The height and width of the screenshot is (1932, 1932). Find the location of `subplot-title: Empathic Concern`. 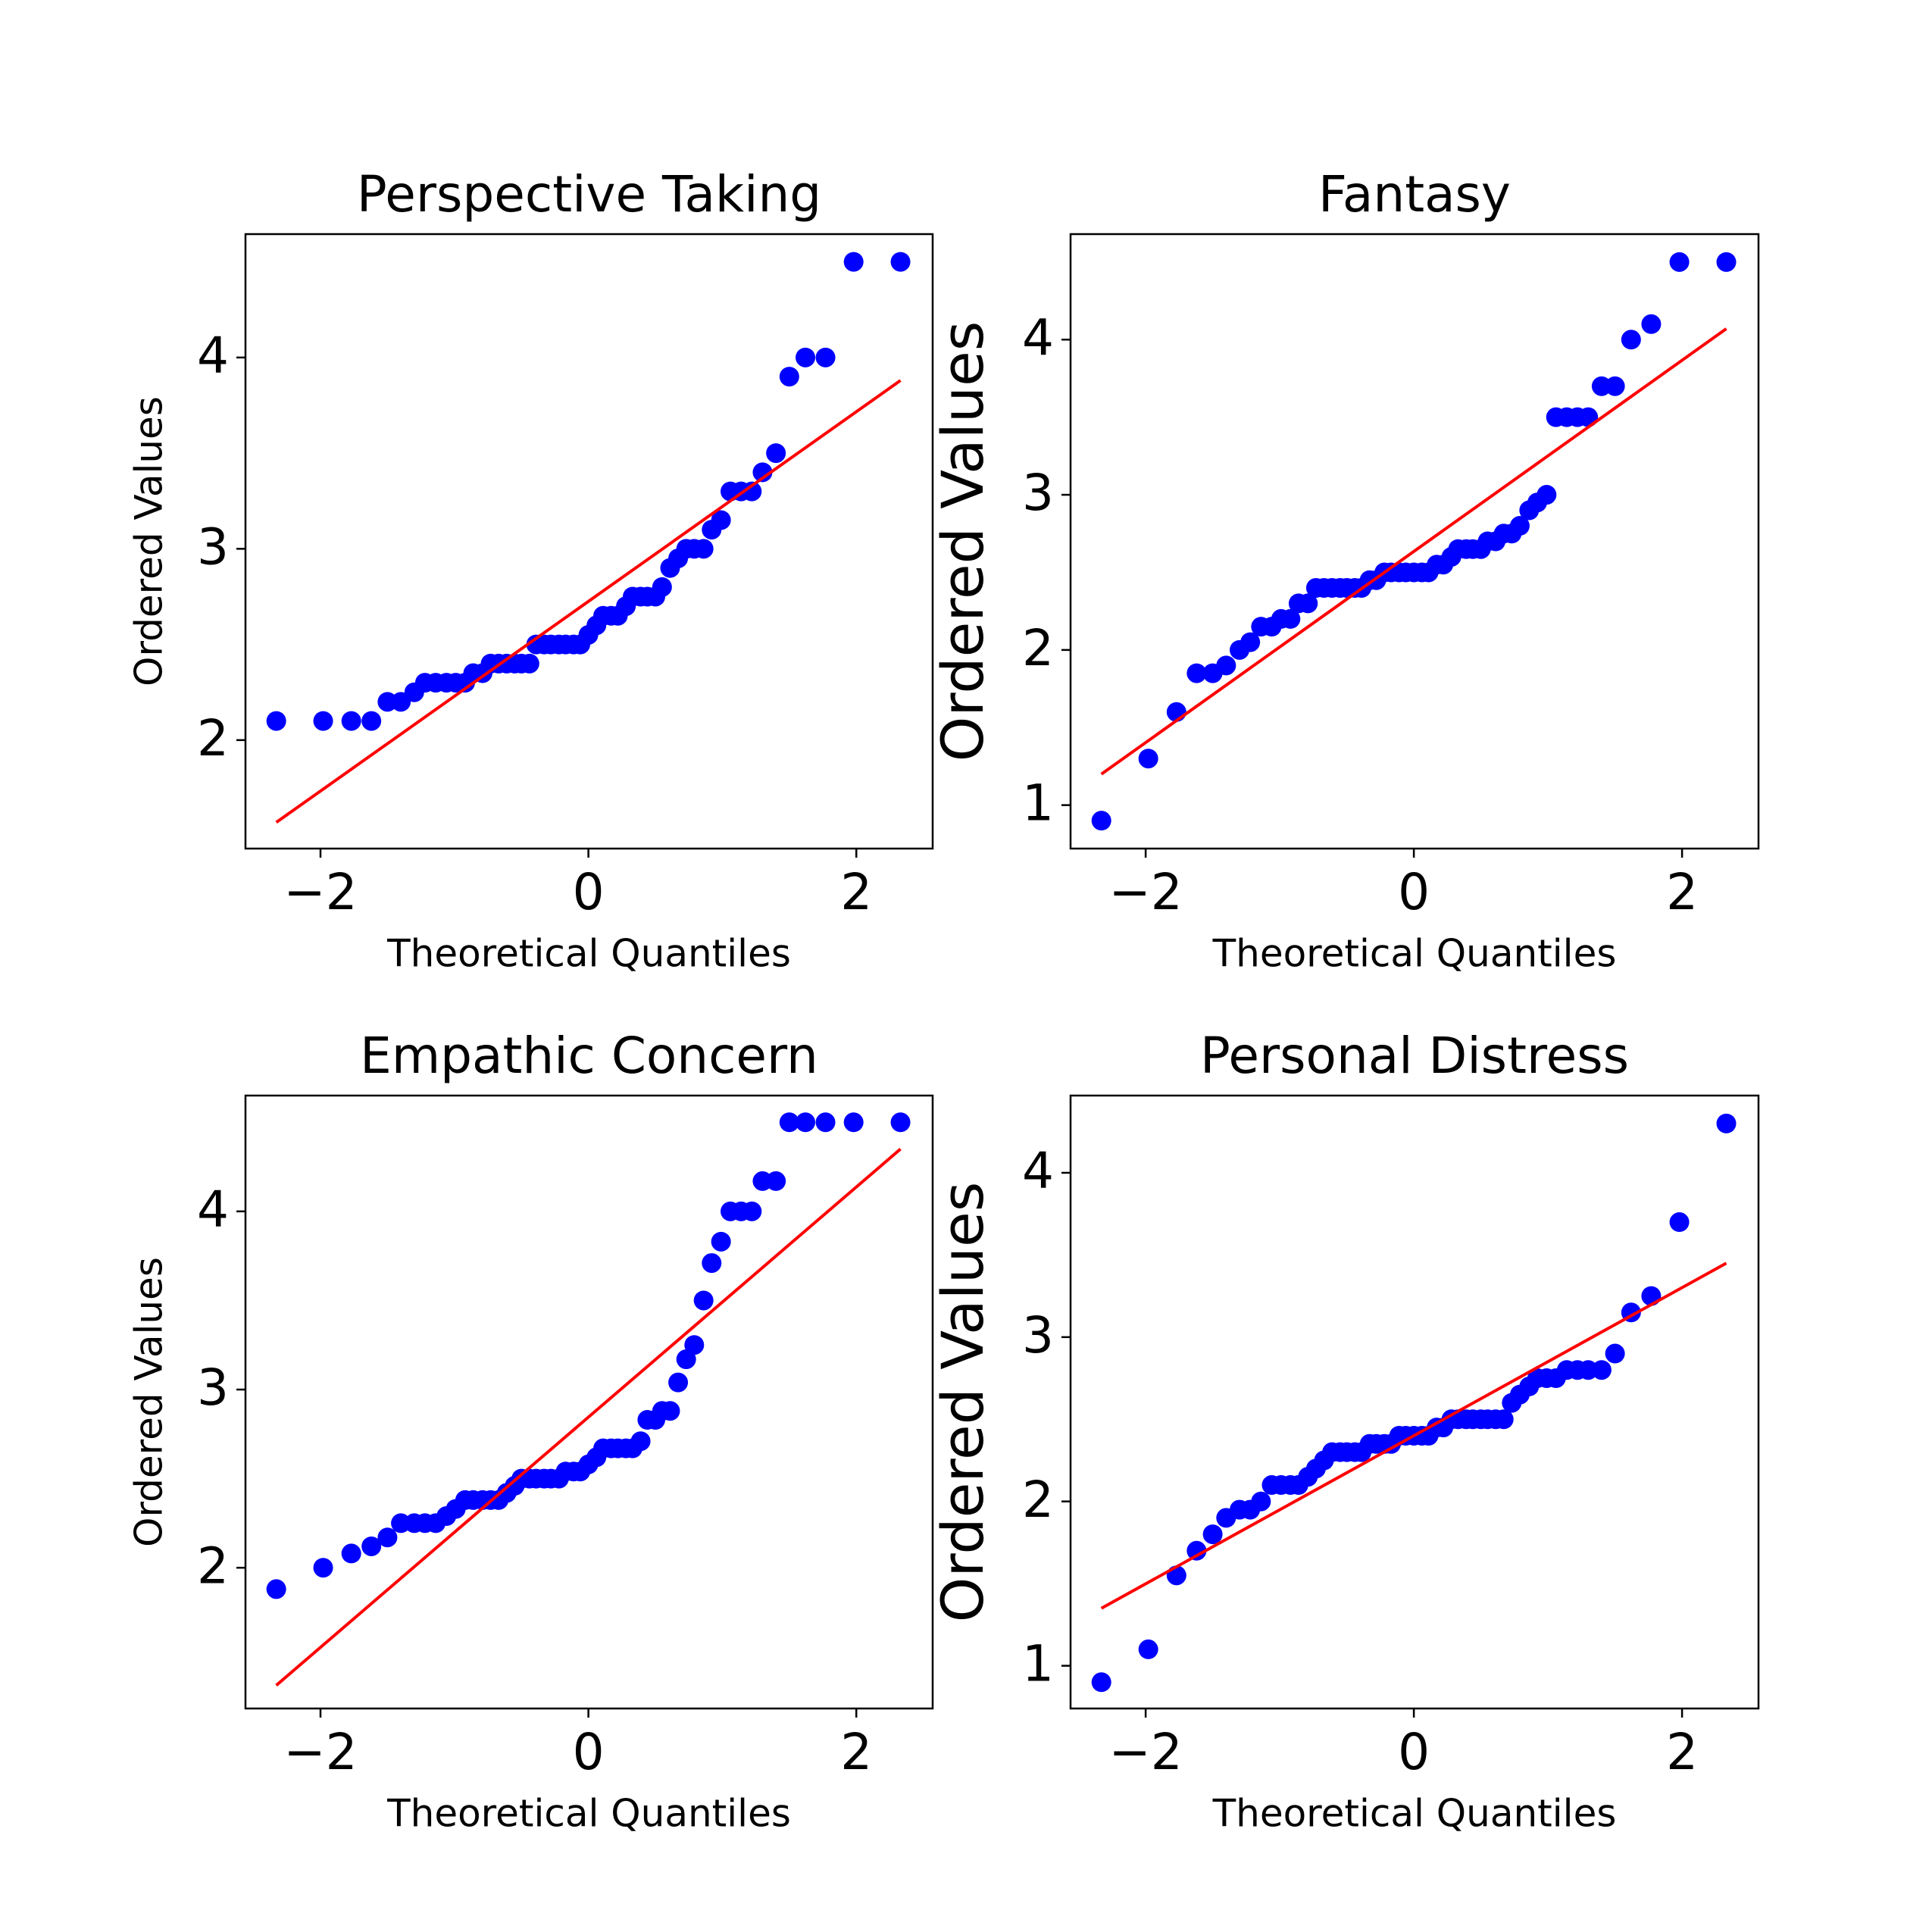

subplot-title: Empathic Concern is located at coordinates (589, 1056).